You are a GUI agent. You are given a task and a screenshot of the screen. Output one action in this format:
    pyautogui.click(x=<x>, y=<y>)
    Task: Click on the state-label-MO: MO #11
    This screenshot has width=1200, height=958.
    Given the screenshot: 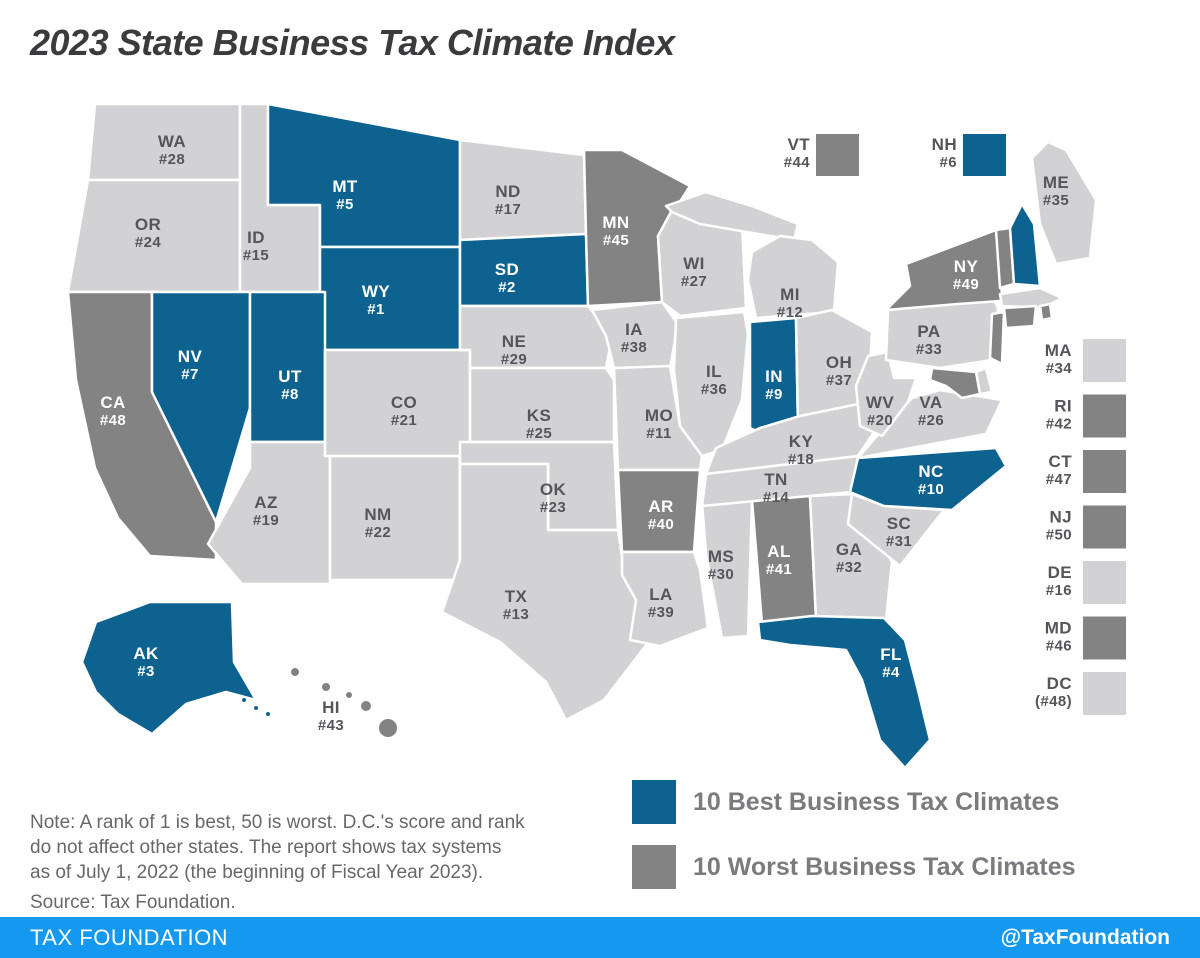 What is the action you would take?
    pyautogui.click(x=659, y=424)
    